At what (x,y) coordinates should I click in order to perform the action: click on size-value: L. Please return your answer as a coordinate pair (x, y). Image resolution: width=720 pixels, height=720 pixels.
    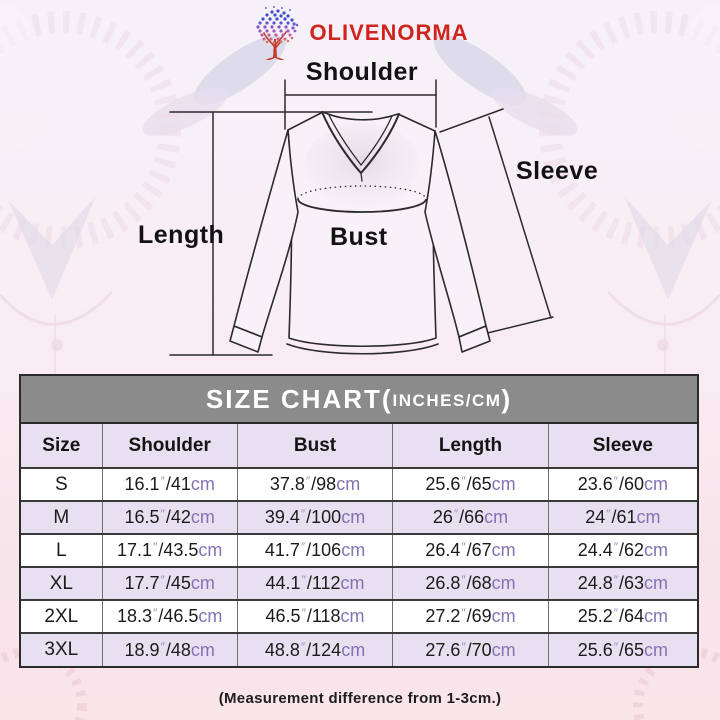
    Looking at the image, I should click on (62, 550).